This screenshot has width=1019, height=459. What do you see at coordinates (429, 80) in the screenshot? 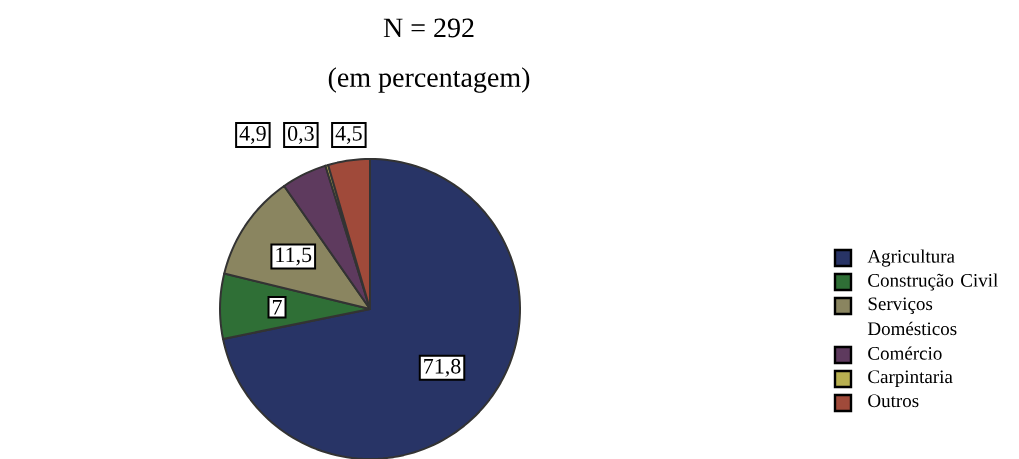
I see `chart-subtitle: (em percentagem)` at bounding box center [429, 80].